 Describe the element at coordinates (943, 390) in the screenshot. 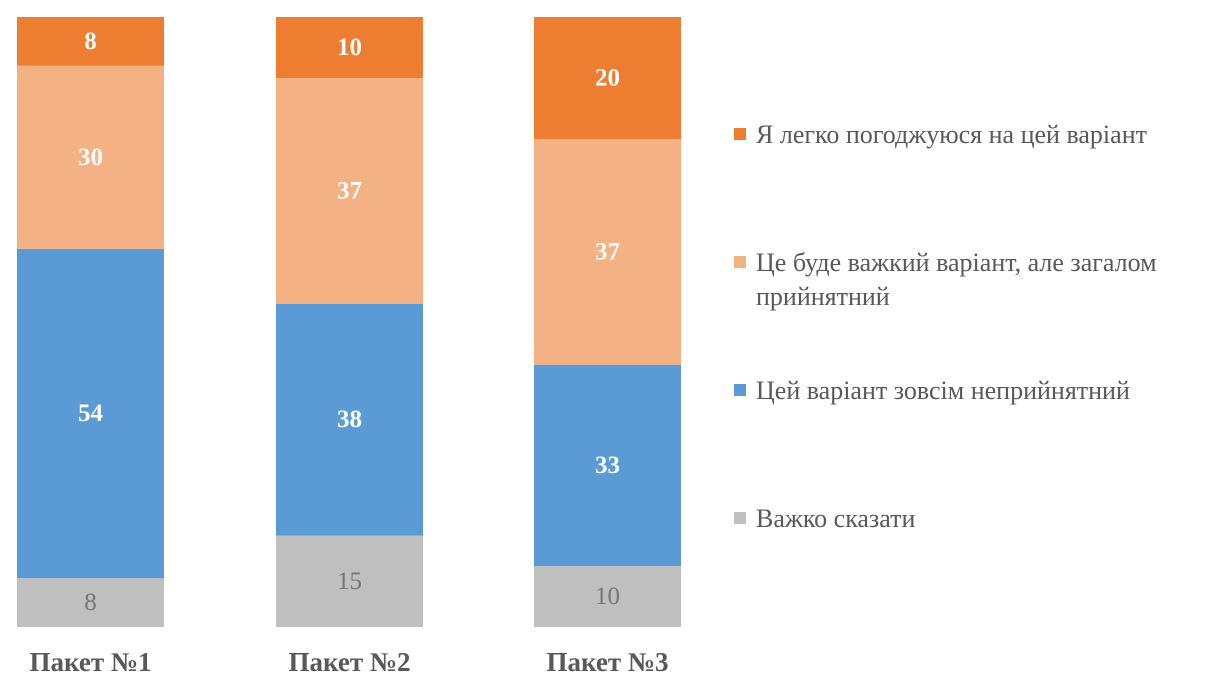

I see `legend-label: Цей варіант зовсім неприйнятний` at that location.